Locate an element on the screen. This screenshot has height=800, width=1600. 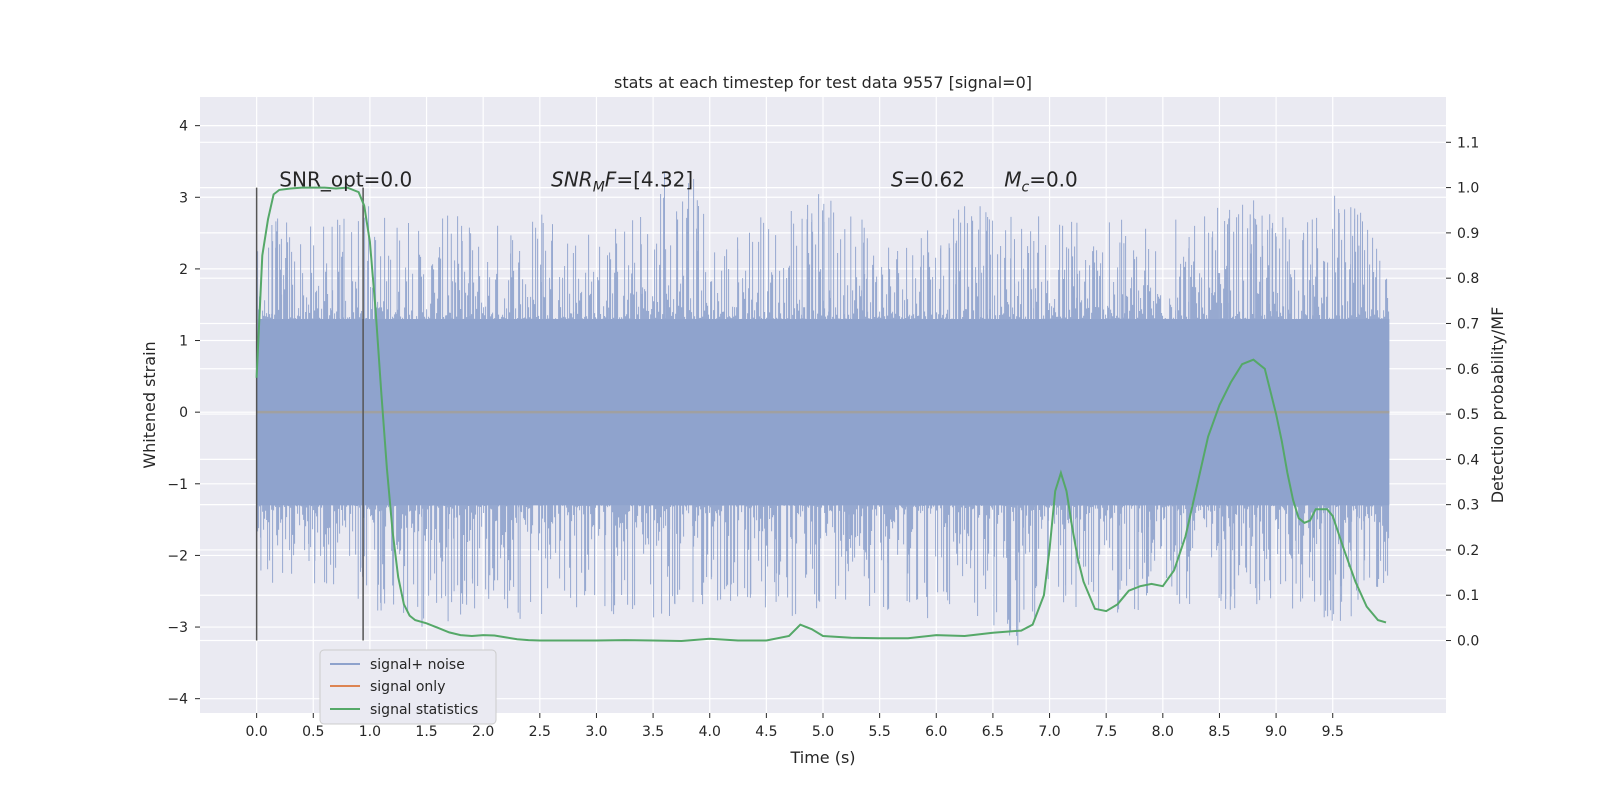
x-tick-label-15: 7.5 is located at coordinates (1106, 732).